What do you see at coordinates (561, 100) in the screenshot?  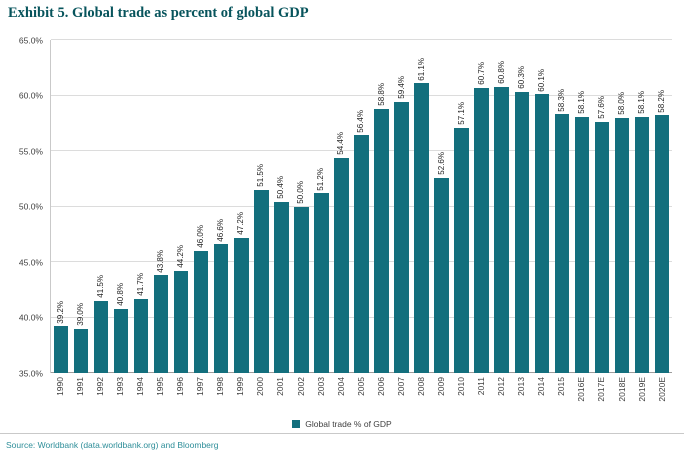 I see `bar-value-label: 58.3%` at bounding box center [561, 100].